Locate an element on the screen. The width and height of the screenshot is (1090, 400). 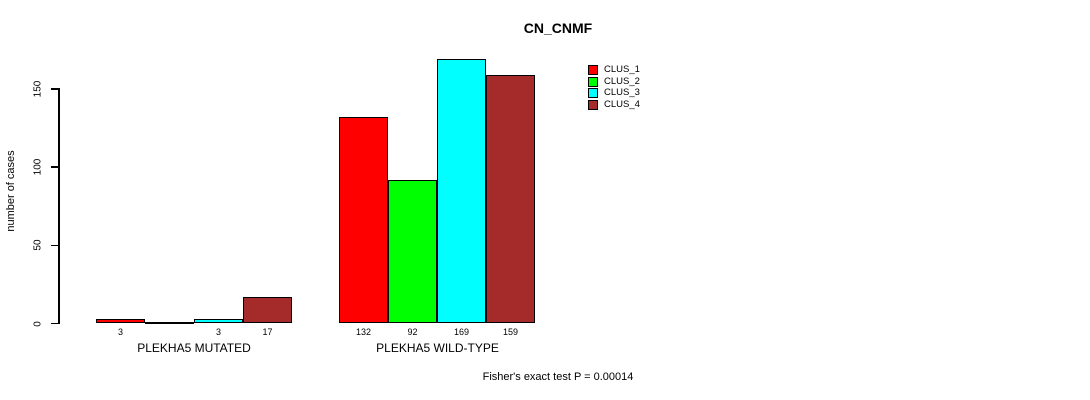
y-axis-label: number of cases is located at coordinates (11, 191).